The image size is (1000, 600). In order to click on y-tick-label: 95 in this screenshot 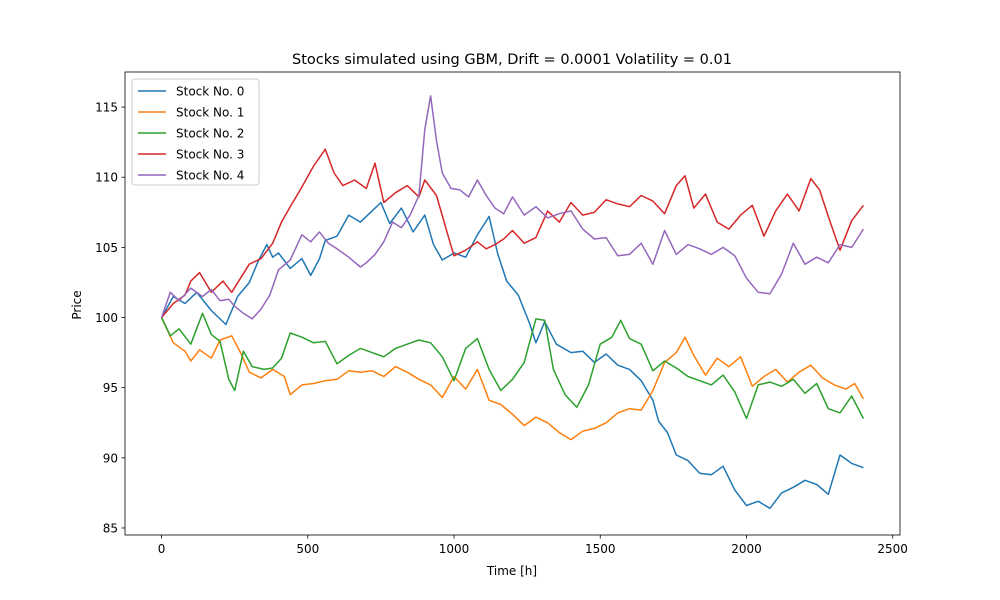, I will do `click(110, 388)`.